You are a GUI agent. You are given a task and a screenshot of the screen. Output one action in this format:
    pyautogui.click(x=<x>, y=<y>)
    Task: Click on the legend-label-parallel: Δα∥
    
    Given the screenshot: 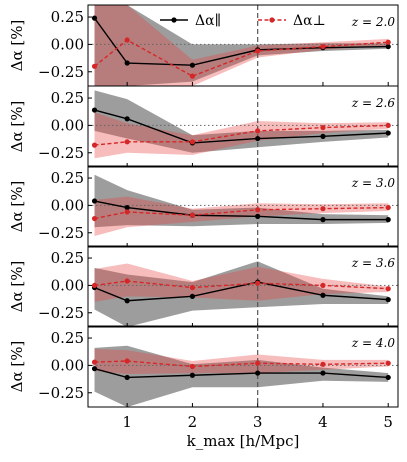 What is the action you would take?
    pyautogui.click(x=208, y=21)
    